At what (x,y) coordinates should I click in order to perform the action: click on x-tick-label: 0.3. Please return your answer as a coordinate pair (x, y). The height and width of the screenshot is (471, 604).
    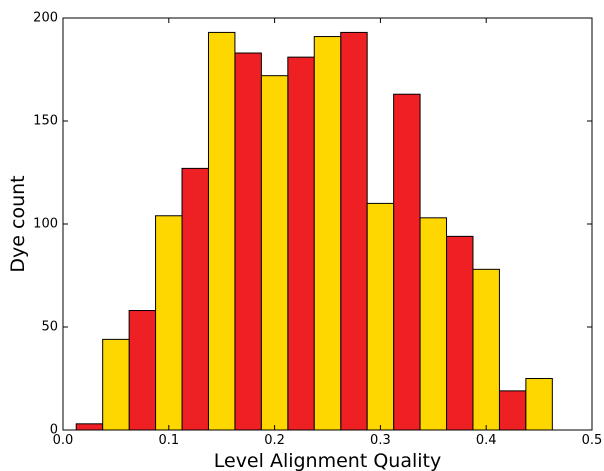
    Looking at the image, I should click on (380, 440).